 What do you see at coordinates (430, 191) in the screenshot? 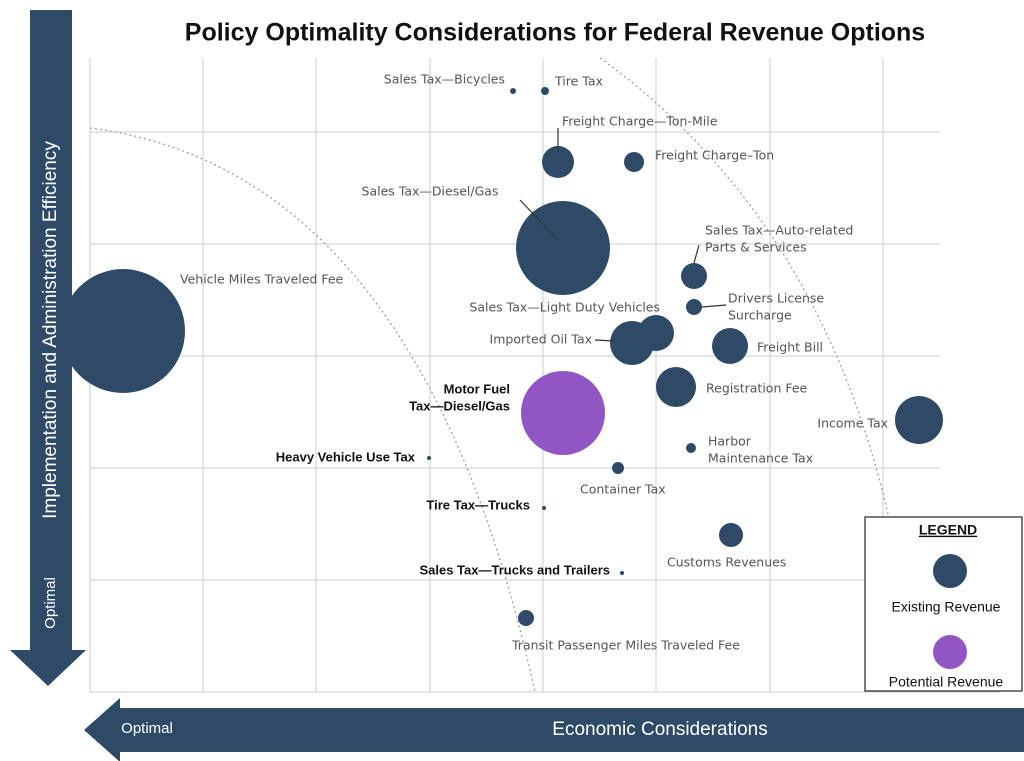
I see `bubble-label: Sales Tax—Diesel/Gas` at bounding box center [430, 191].